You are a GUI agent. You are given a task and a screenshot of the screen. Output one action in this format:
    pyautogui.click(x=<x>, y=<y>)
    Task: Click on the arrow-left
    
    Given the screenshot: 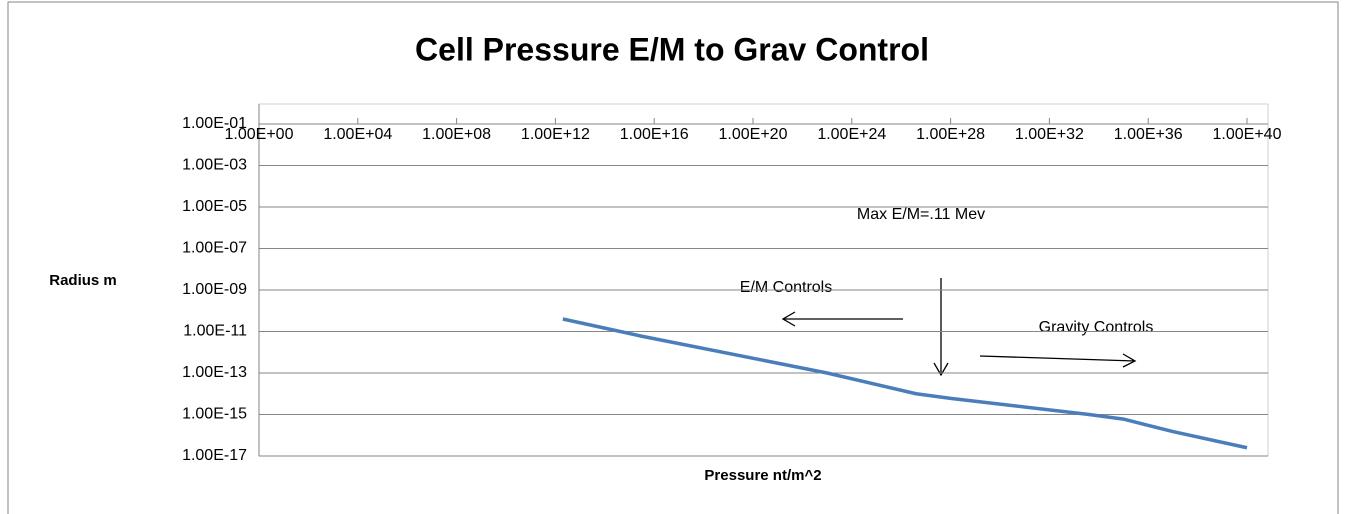 What is the action you would take?
    pyautogui.click(x=842, y=319)
    